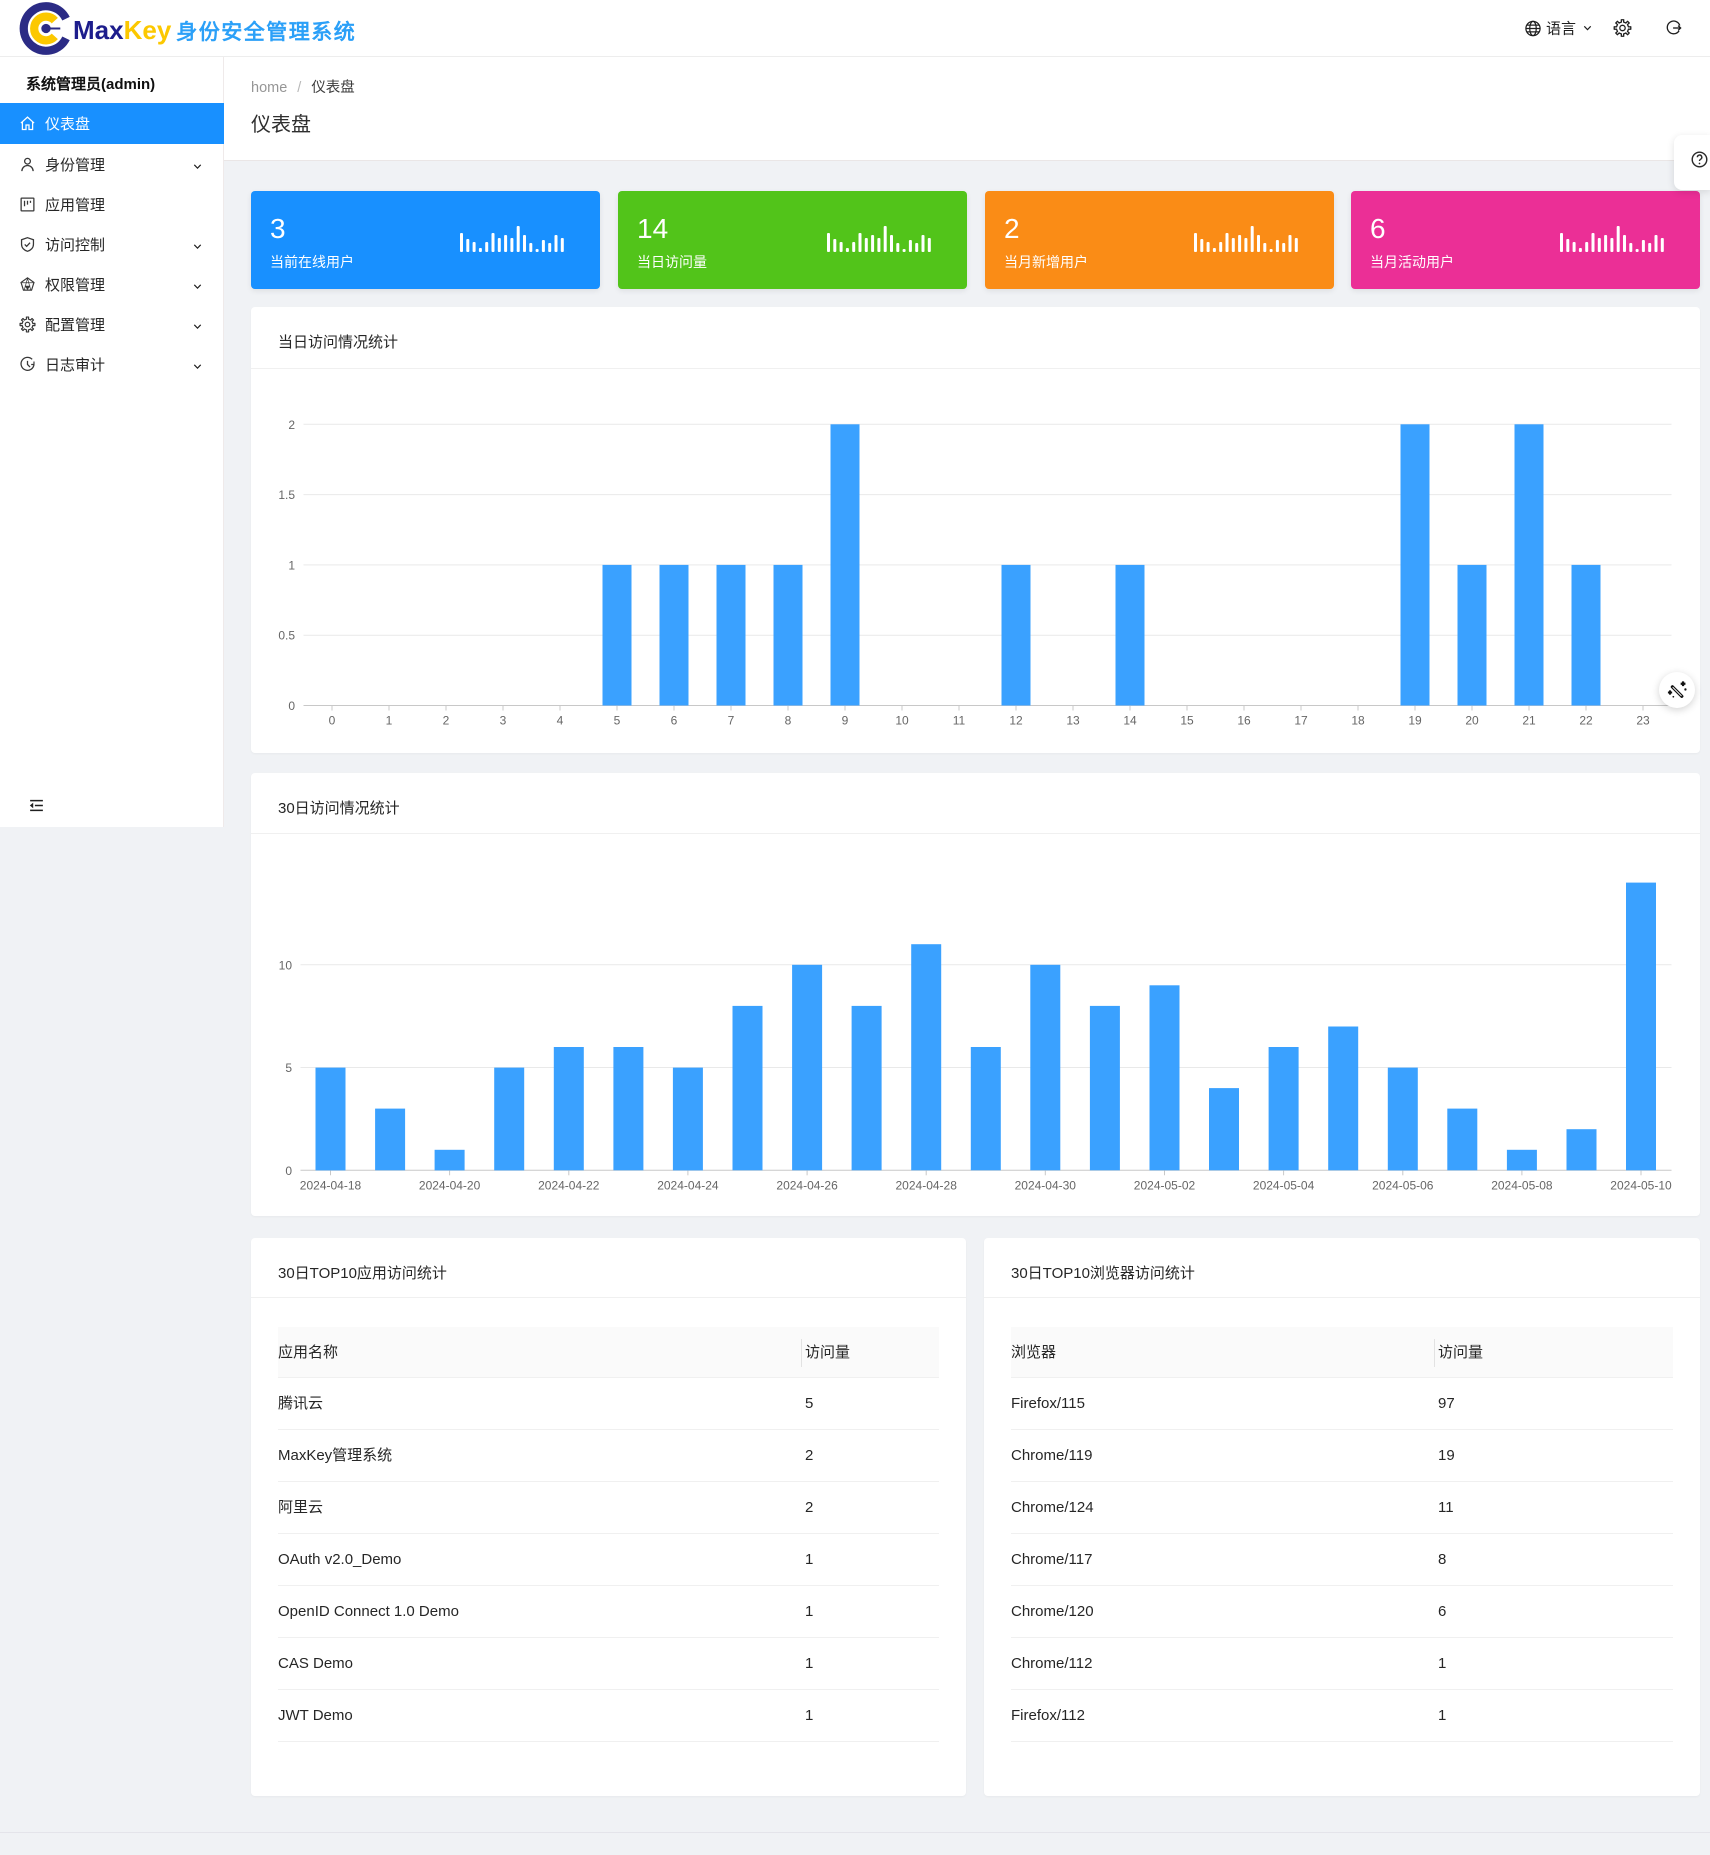 The height and width of the screenshot is (1855, 1710). What do you see at coordinates (674, 721) in the screenshot?
I see `svg-text: 6` at bounding box center [674, 721].